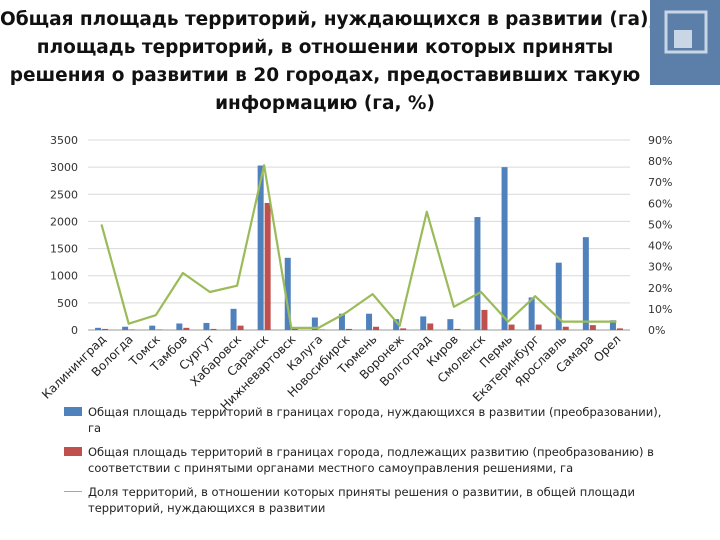  I want to click on y-left-tick-label: 2000, so click(64, 221).